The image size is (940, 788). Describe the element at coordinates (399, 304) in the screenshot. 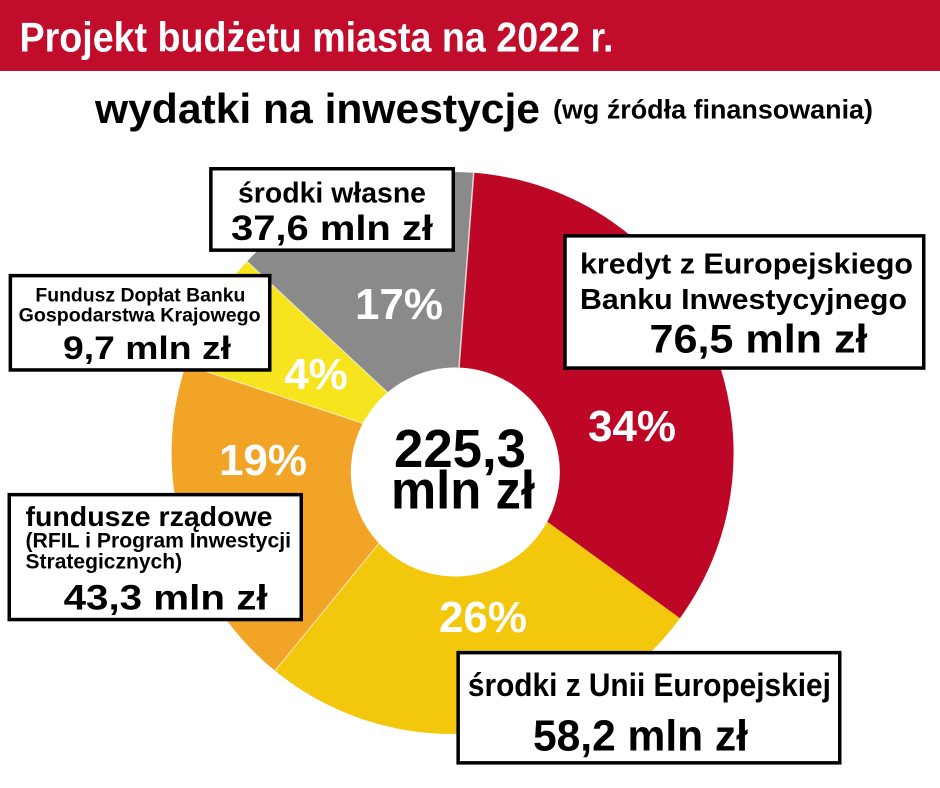

I see `svg-text: 17%` at that location.